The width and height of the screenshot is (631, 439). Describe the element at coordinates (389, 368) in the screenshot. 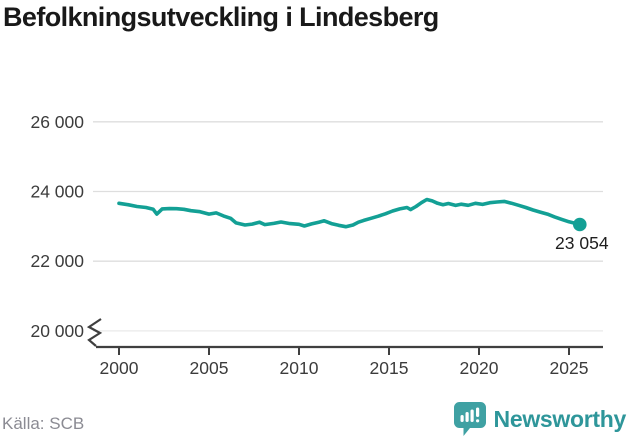

I see `x-tick-label: 2015` at that location.